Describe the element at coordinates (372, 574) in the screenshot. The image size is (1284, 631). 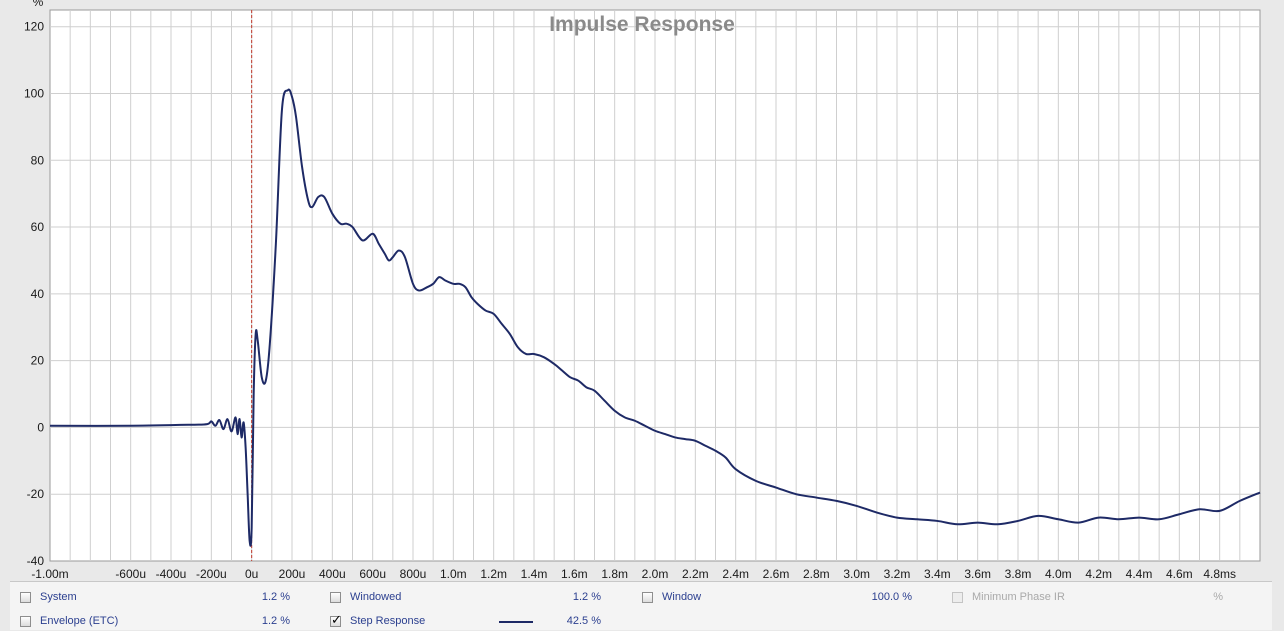
I see `x-tick-label: 600u` at that location.